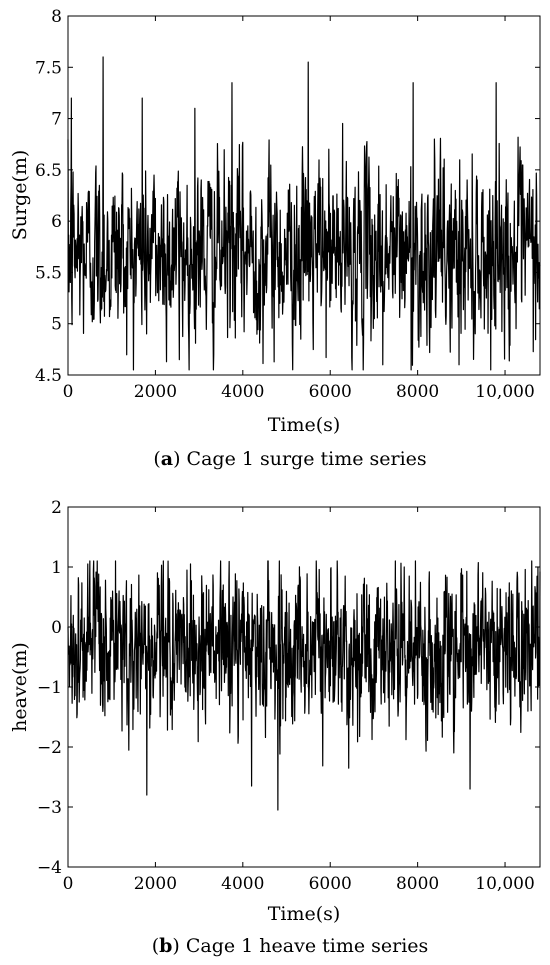 The height and width of the screenshot is (965, 550). I want to click on y-tick-label: 0, so click(56, 628).